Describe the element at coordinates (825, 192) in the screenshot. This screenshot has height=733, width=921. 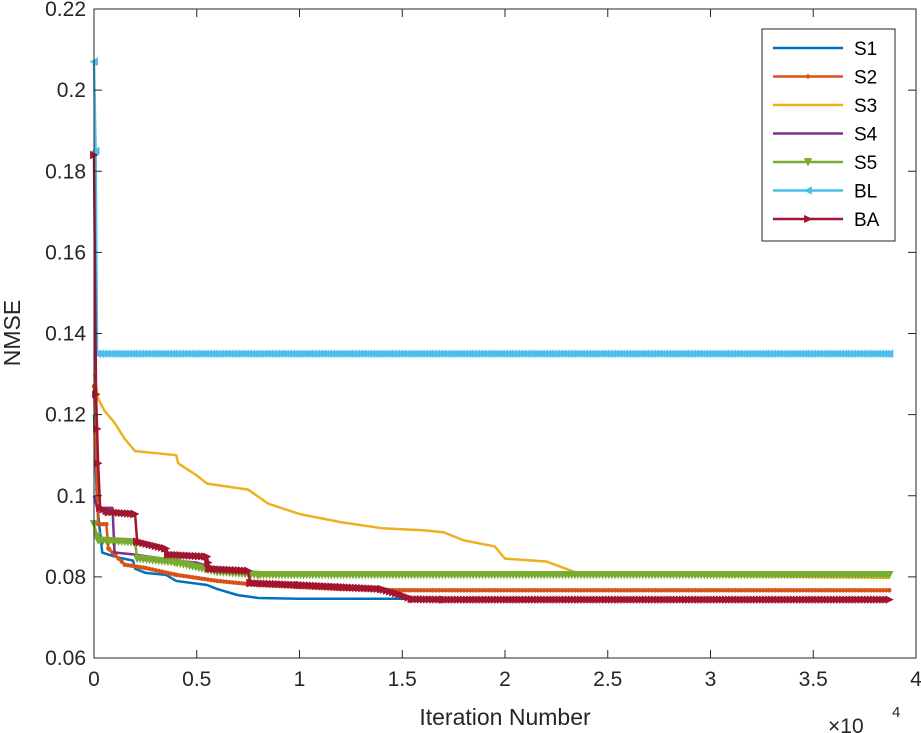
I see `legend-entry-bl: BL` at that location.